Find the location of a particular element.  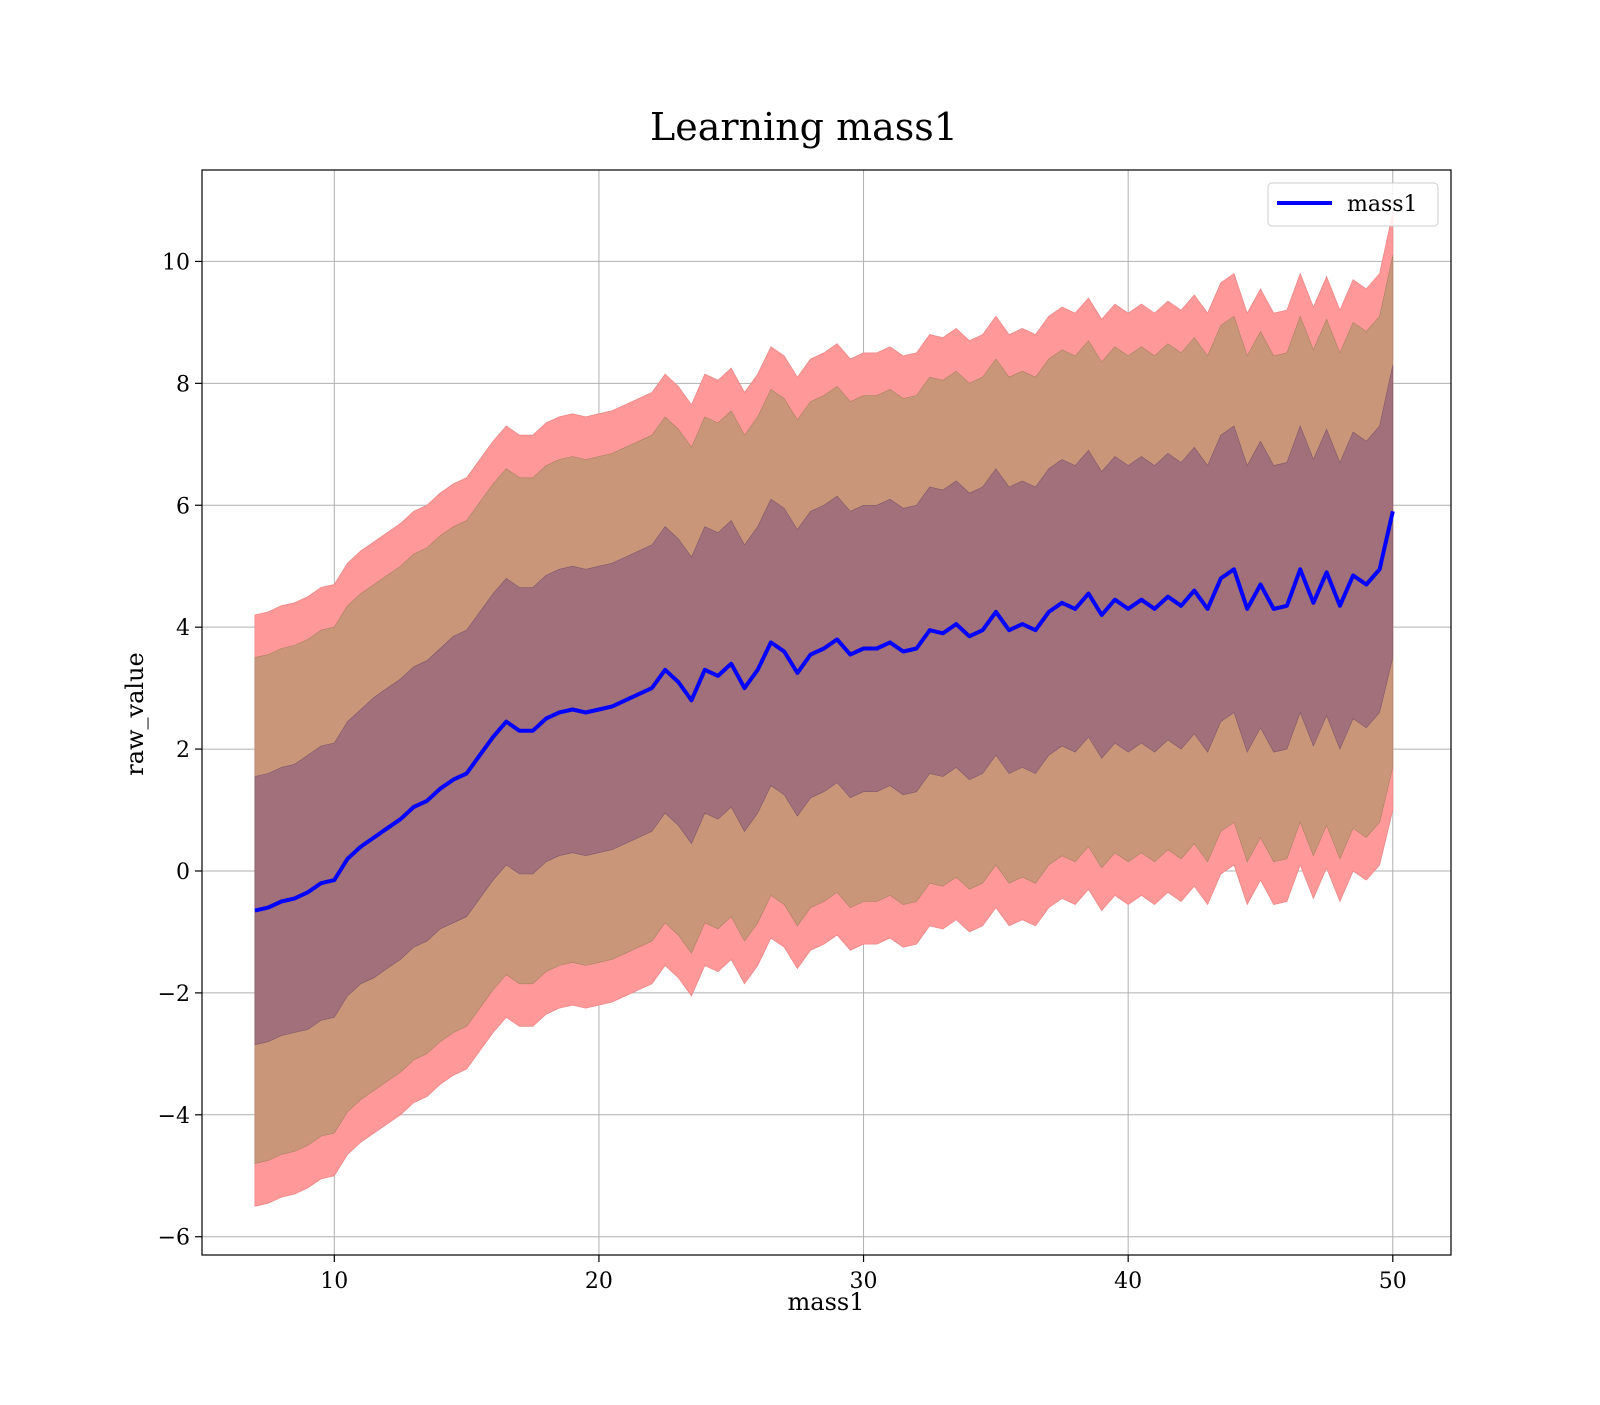

y-tick-label: 0 is located at coordinates (183, 872).